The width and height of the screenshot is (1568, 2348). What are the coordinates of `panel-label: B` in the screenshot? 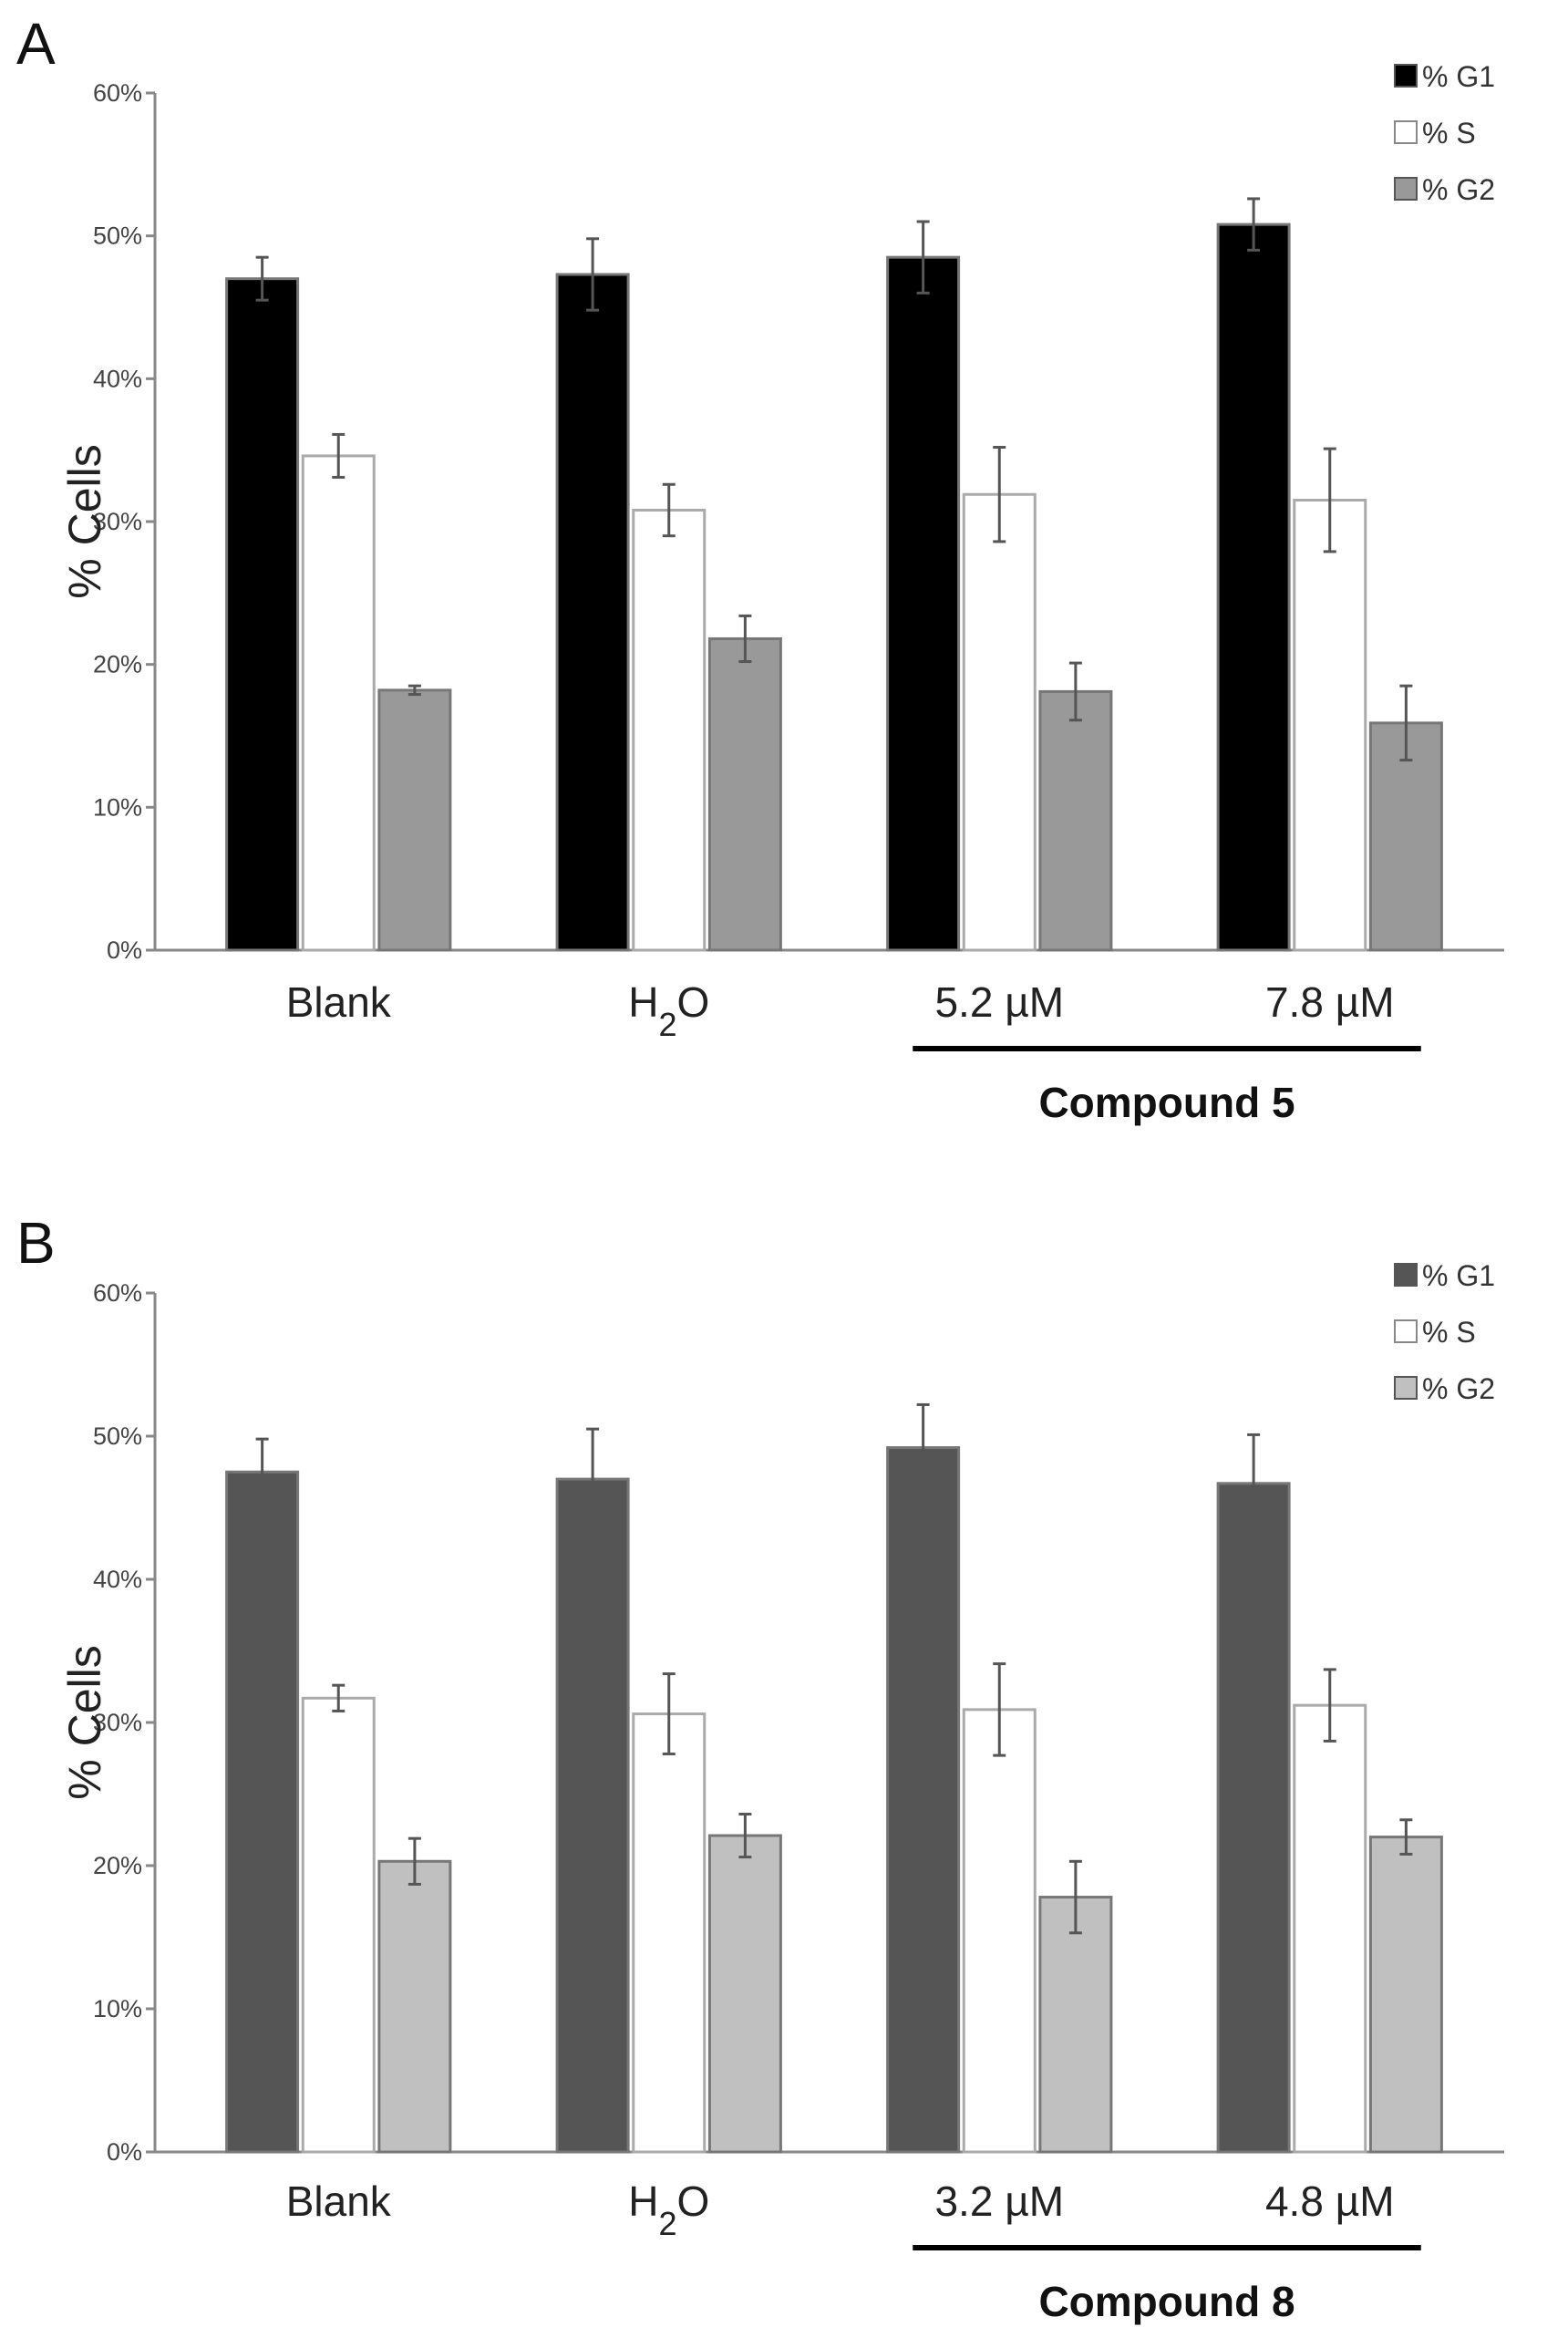 It's located at (36, 1243).